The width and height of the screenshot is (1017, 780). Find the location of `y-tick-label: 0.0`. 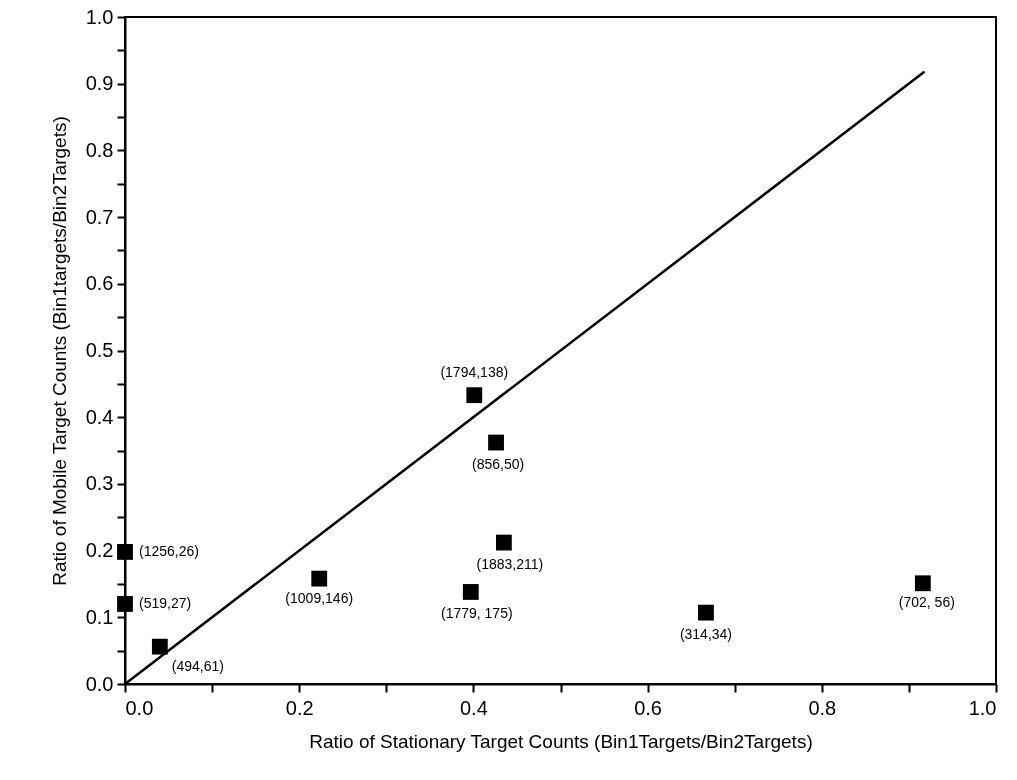

y-tick-label: 0.0 is located at coordinates (99, 683).